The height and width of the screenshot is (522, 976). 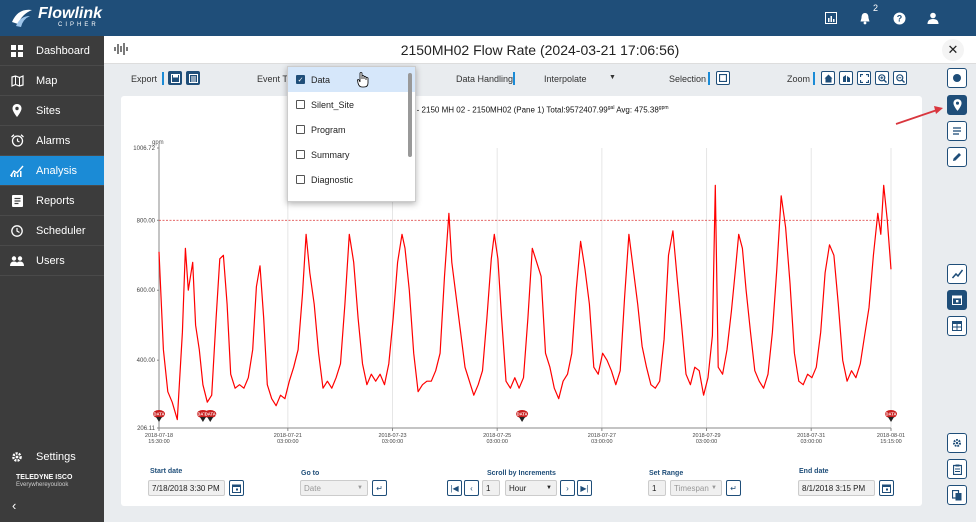 What do you see at coordinates (363, 82) in the screenshot?
I see `hand-pointer-cursor-icon` at bounding box center [363, 82].